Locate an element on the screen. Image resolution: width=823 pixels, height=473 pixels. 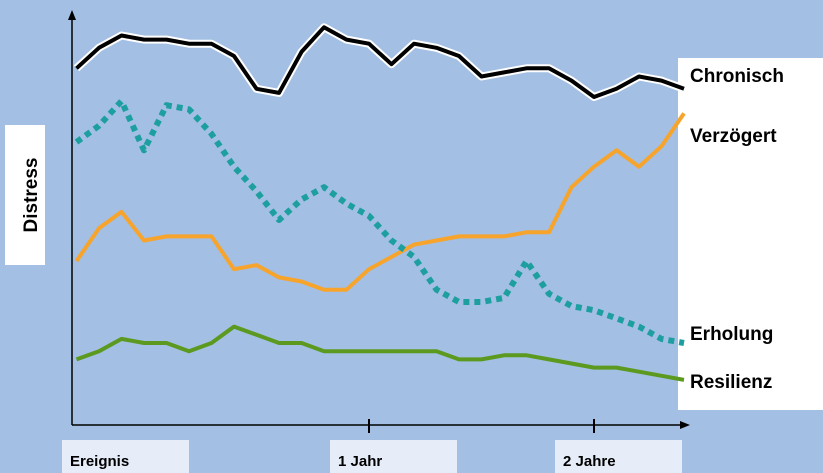
x-tick-label: 2 Jahre is located at coordinates (589, 461).